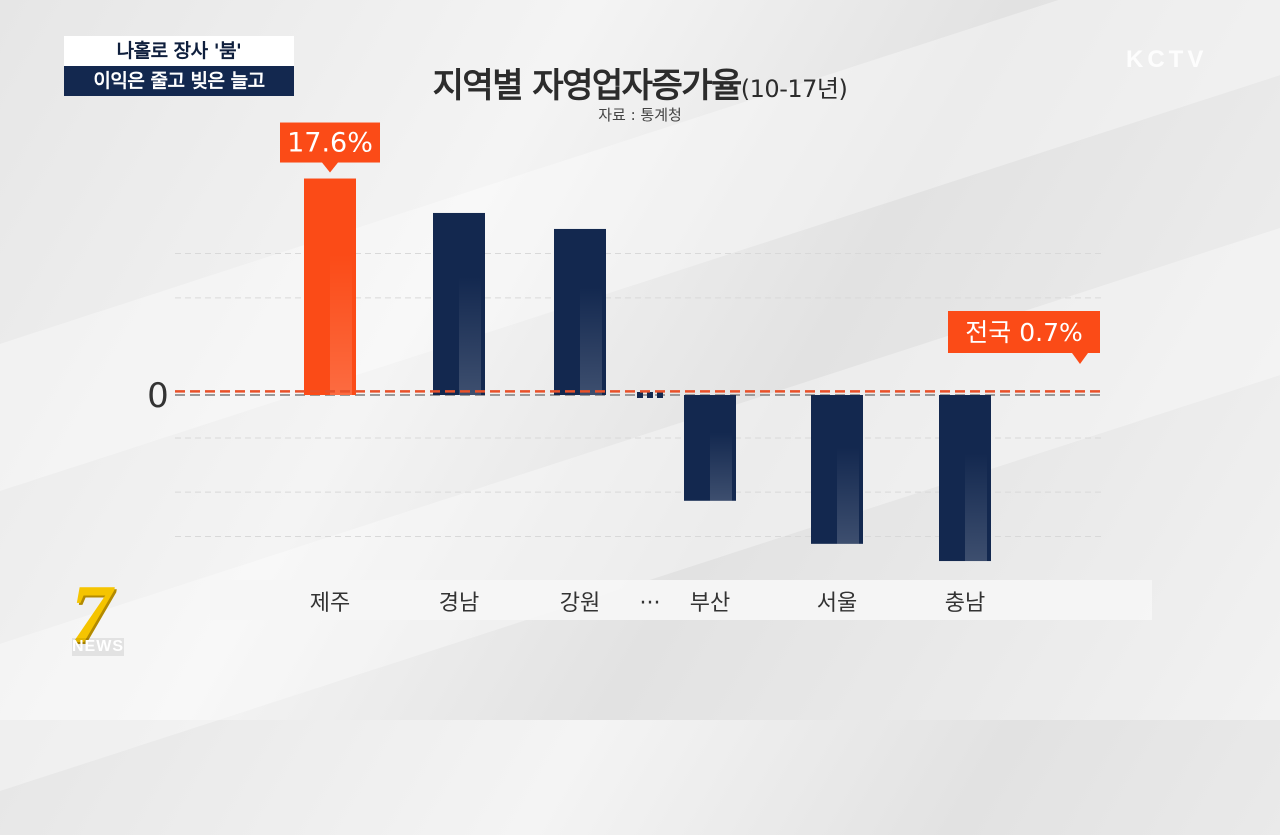 The height and width of the screenshot is (835, 1280). I want to click on chart-title-period: (10-17년), so click(794, 89).